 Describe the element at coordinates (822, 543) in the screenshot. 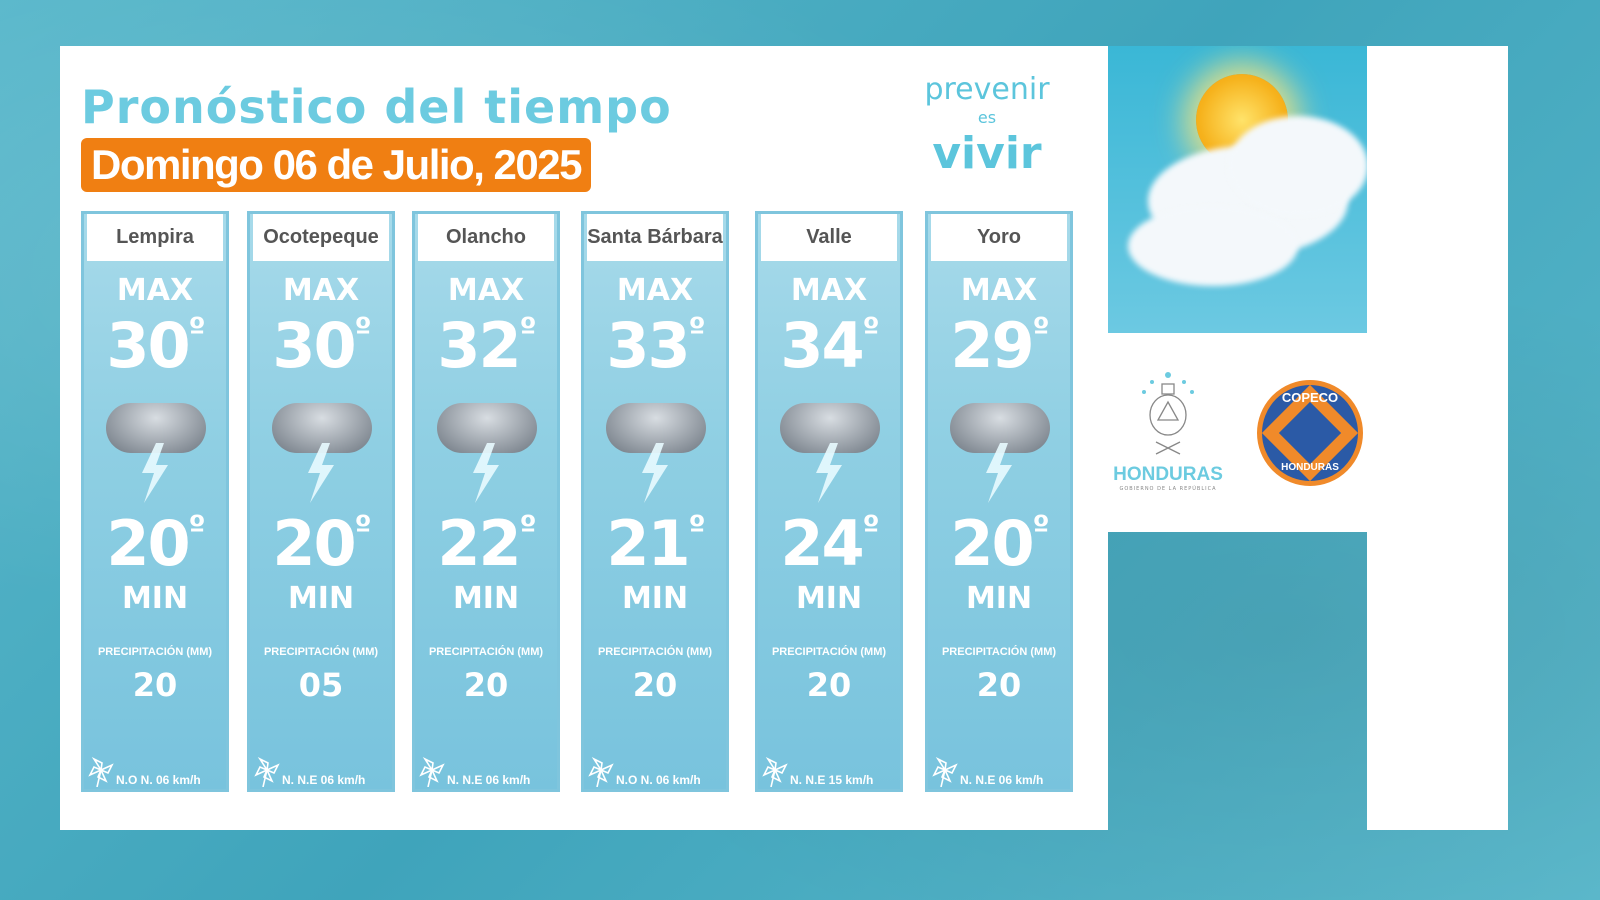

I see `min-value: 24` at that location.